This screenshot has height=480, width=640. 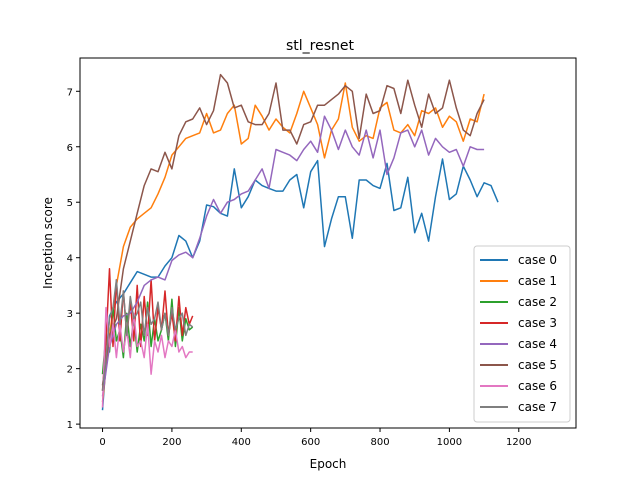 I want to click on x-tick-label: 800, so click(x=379, y=442).